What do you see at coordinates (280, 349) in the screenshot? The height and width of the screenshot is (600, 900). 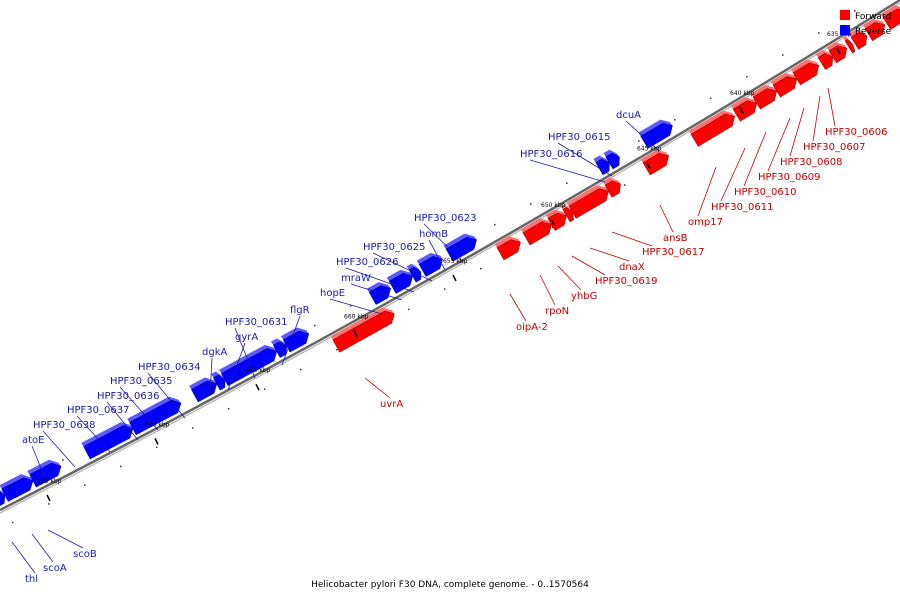 I see `reverse-8-gene-arrow` at bounding box center [280, 349].